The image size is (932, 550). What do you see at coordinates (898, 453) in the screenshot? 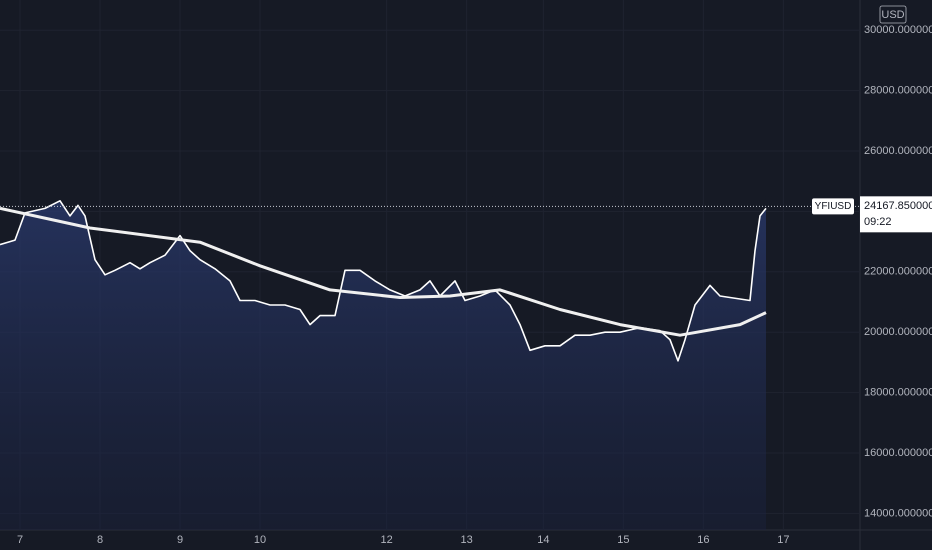
I see `y-tick-label: 16000.000000` at bounding box center [898, 453].